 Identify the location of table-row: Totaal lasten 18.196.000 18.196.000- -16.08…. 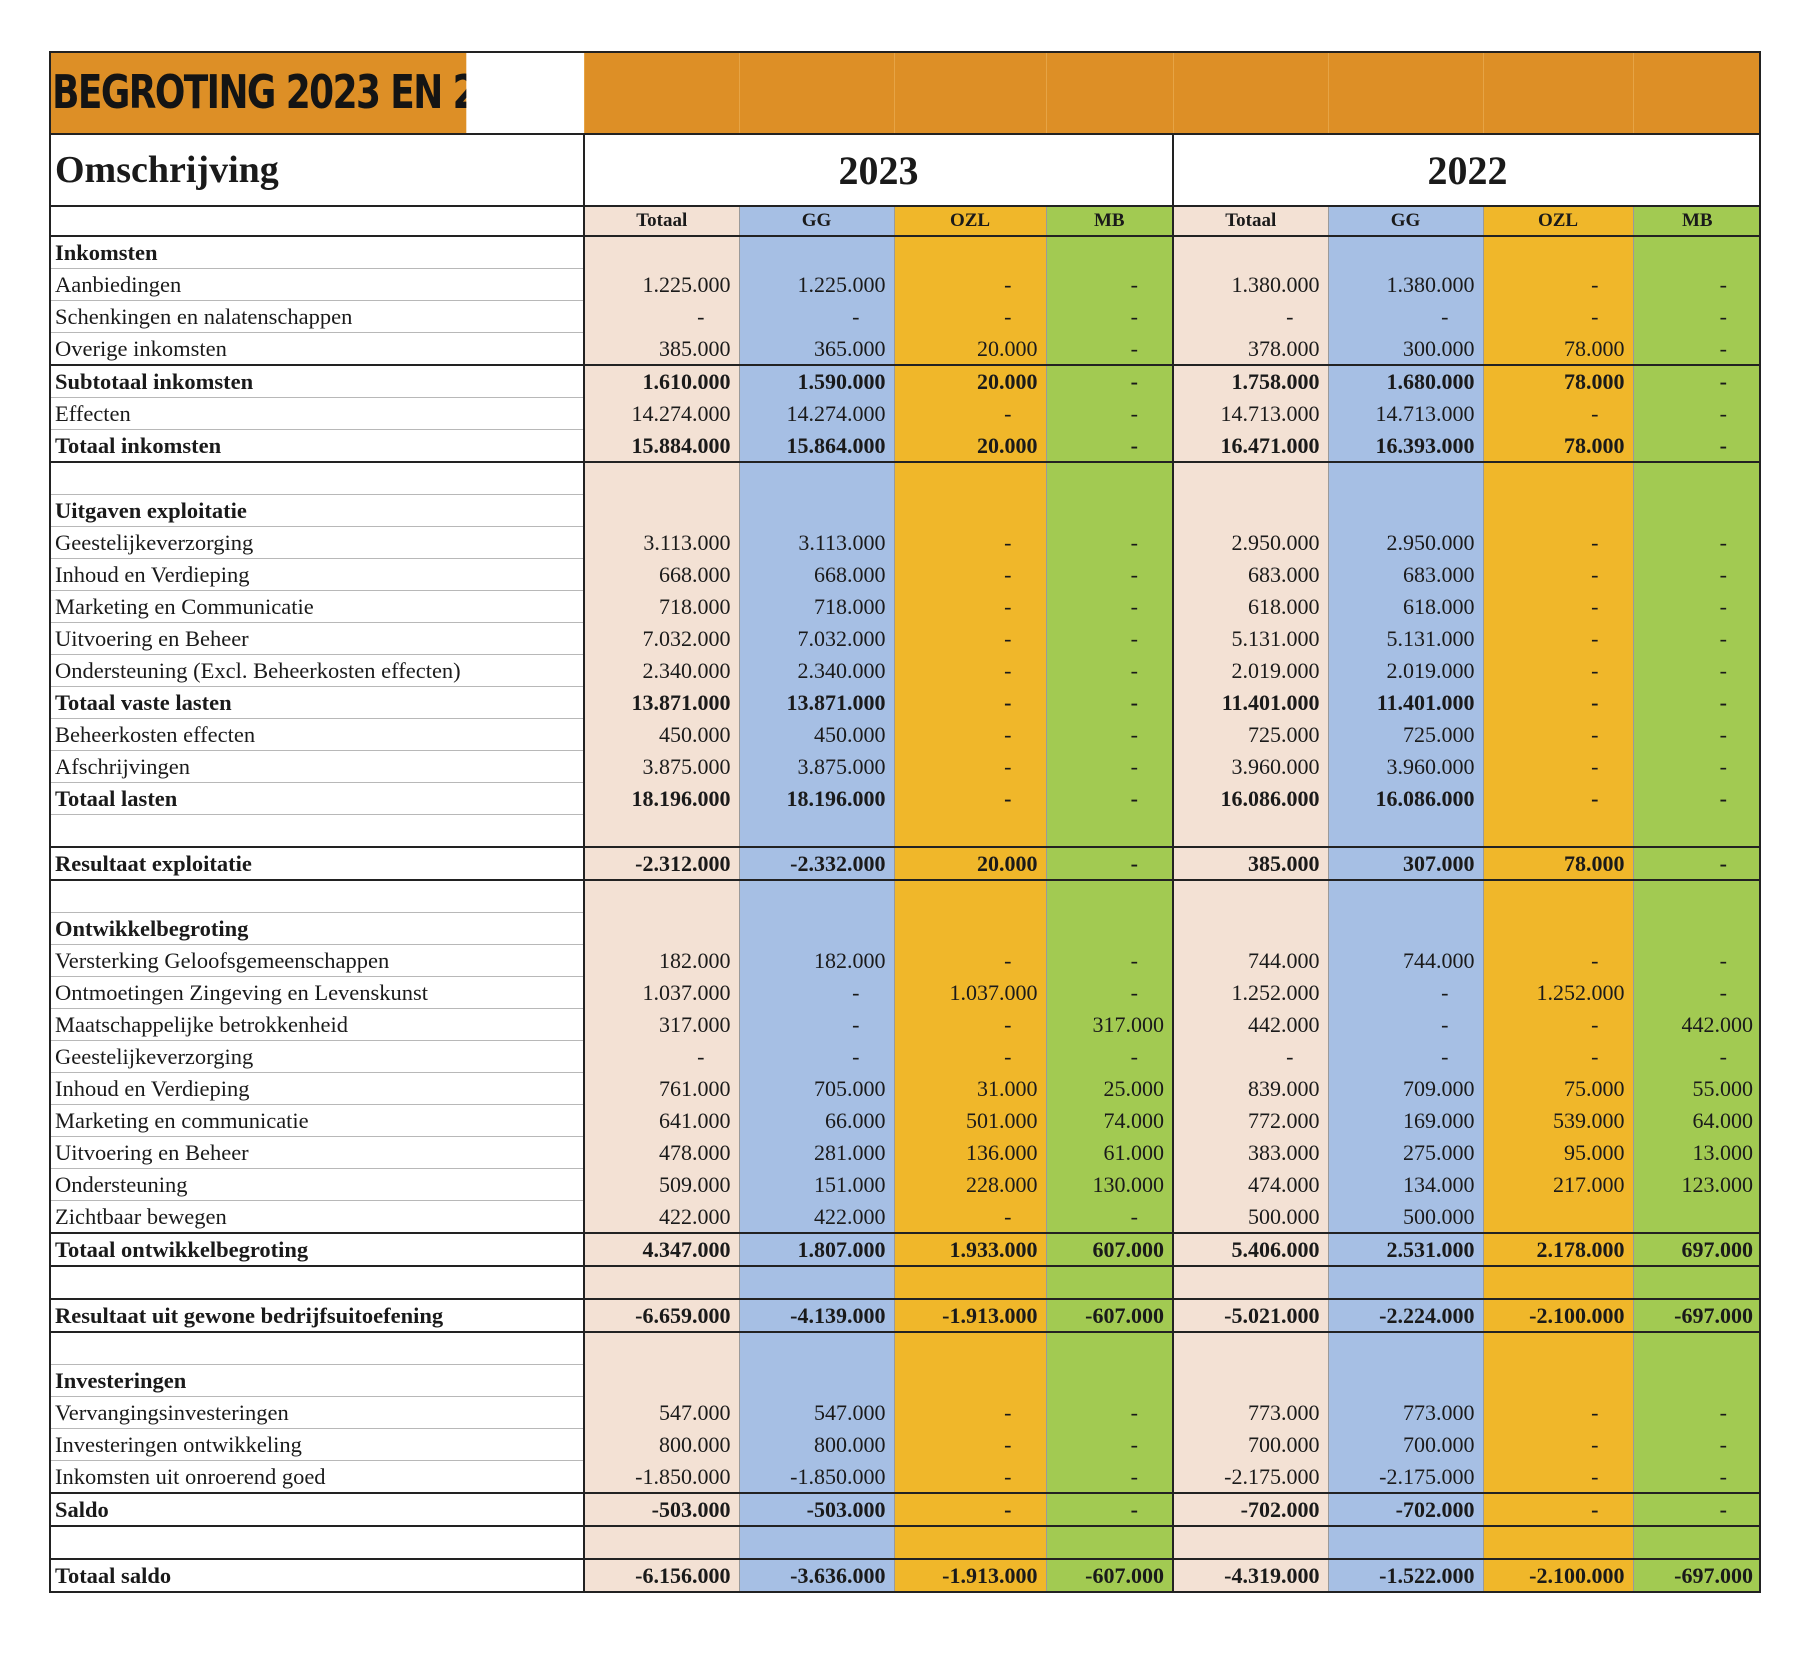
(905, 798).